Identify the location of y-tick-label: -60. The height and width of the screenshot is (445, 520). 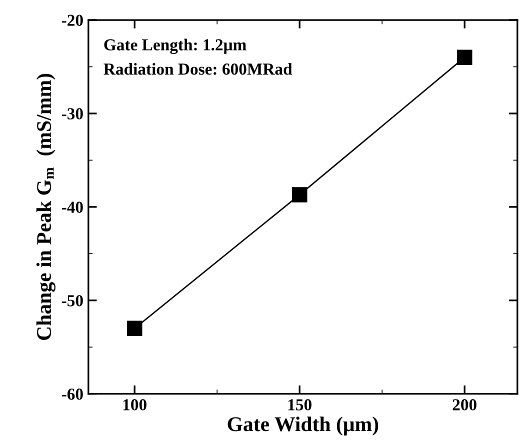
(72, 394).